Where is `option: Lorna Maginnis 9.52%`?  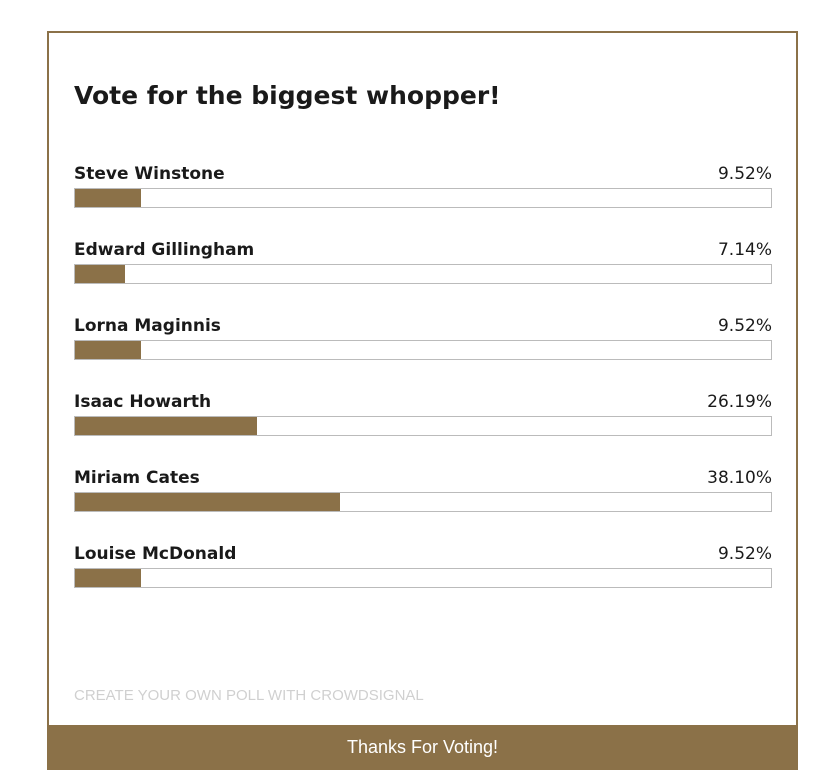 option: Lorna Maginnis 9.52% is located at coordinates (423, 346).